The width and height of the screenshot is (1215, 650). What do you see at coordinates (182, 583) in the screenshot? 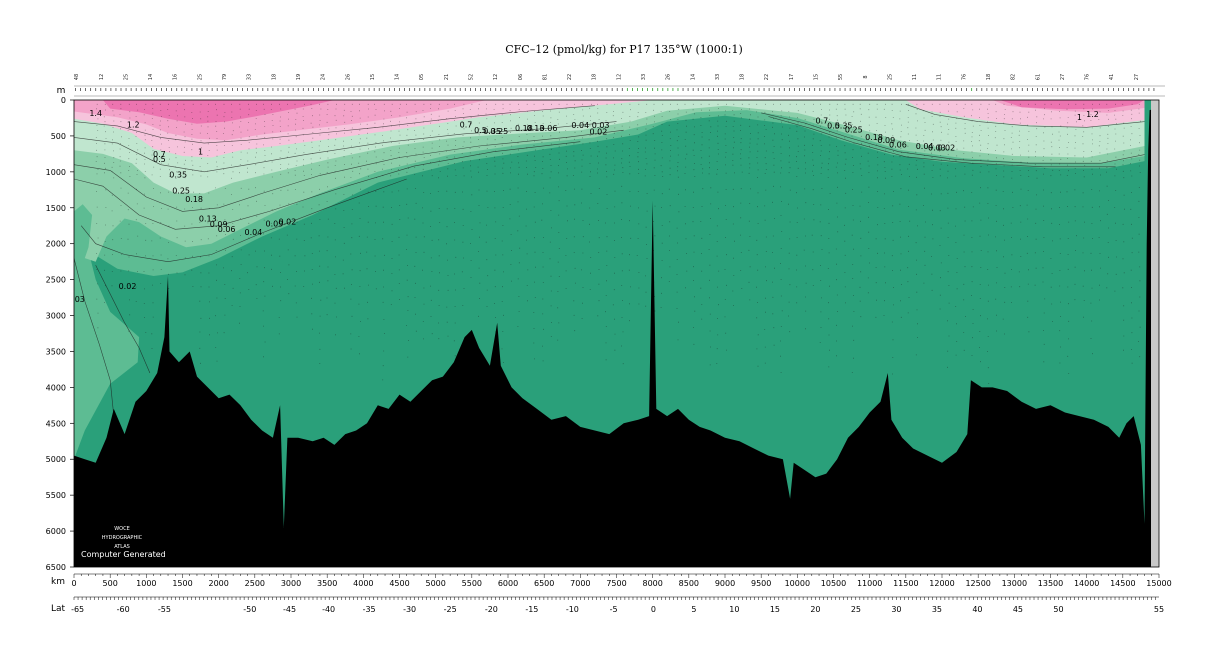
I see `distance-tick-label-3: 1500` at bounding box center [182, 583].